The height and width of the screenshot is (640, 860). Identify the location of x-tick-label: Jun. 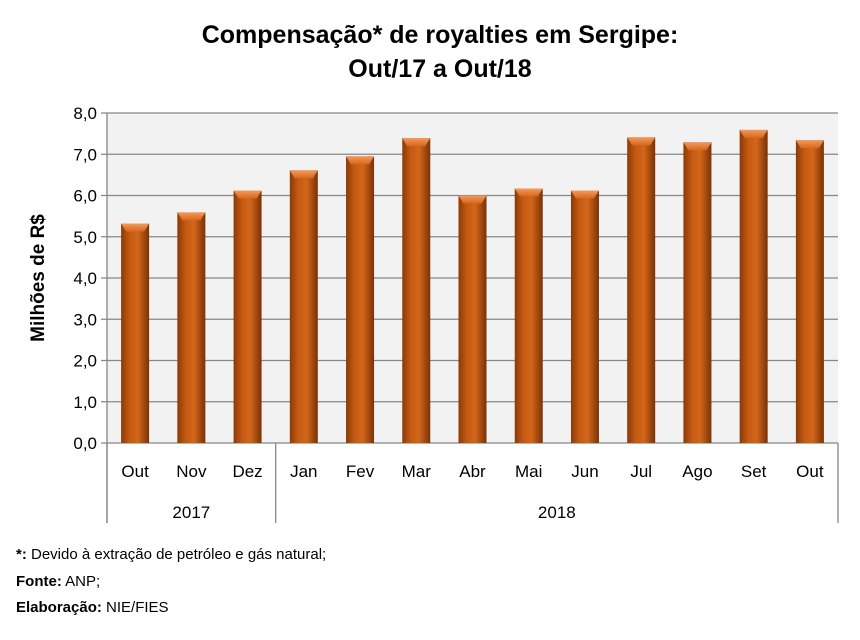
(584, 471).